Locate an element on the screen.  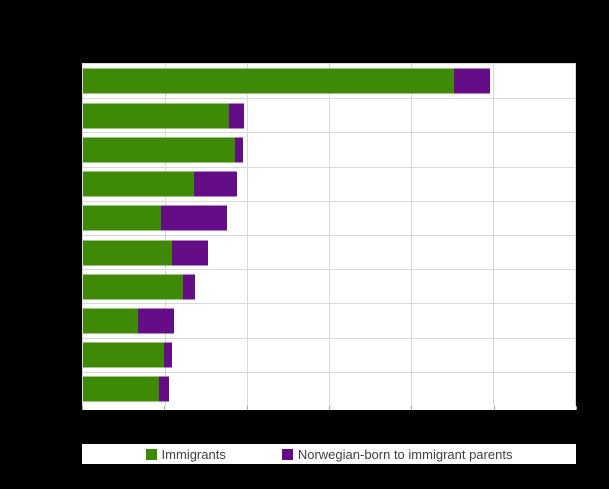
legend-label-norwegian-born: Norwegian-born to immigrant parents is located at coordinates (405, 454).